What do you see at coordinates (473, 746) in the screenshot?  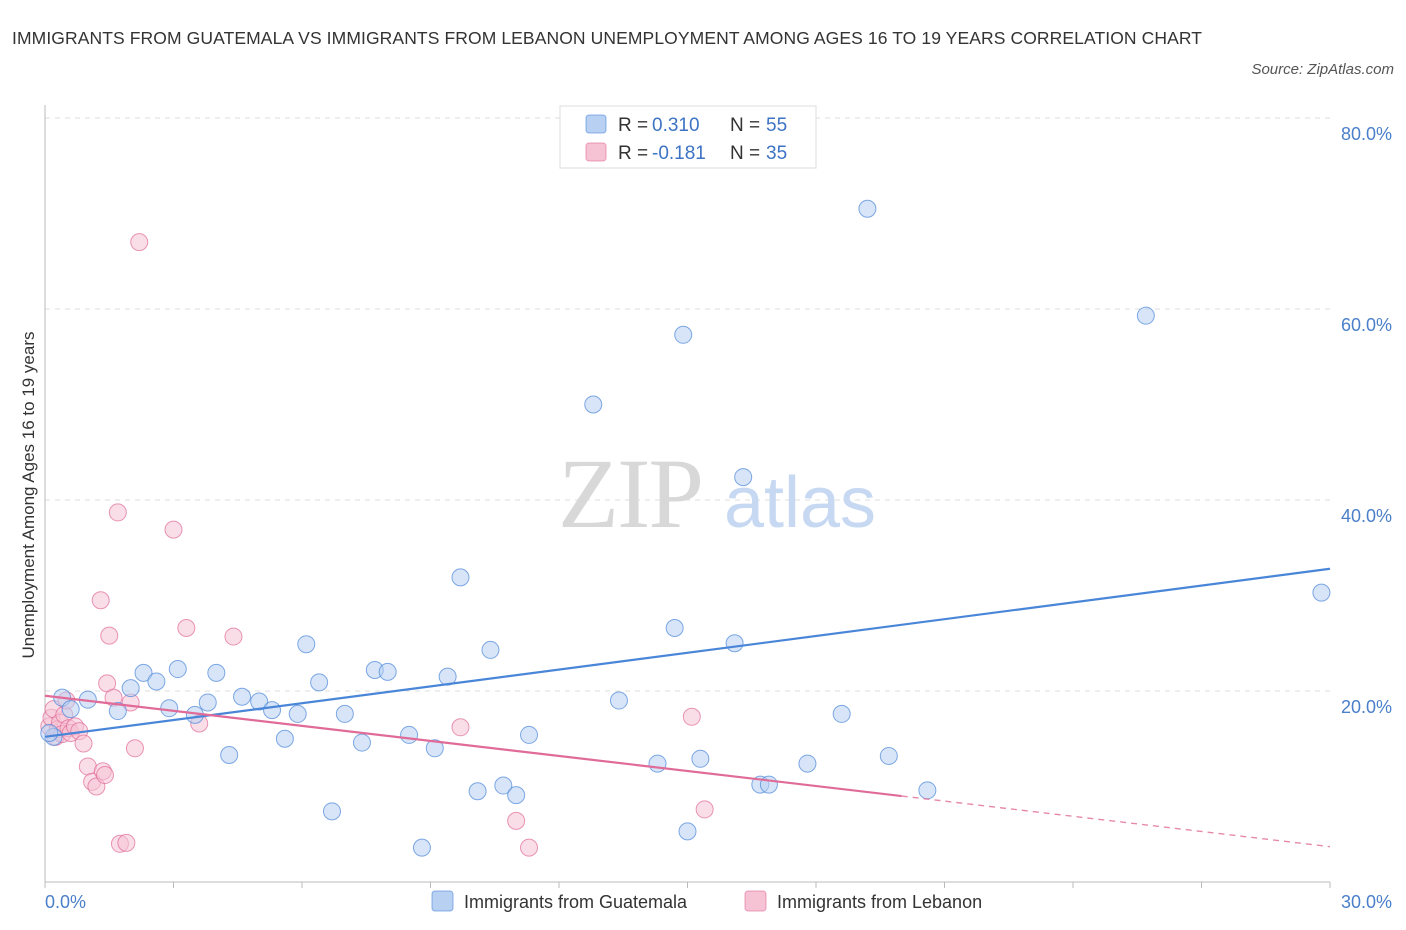 I see `trend-line-lebanon` at bounding box center [473, 746].